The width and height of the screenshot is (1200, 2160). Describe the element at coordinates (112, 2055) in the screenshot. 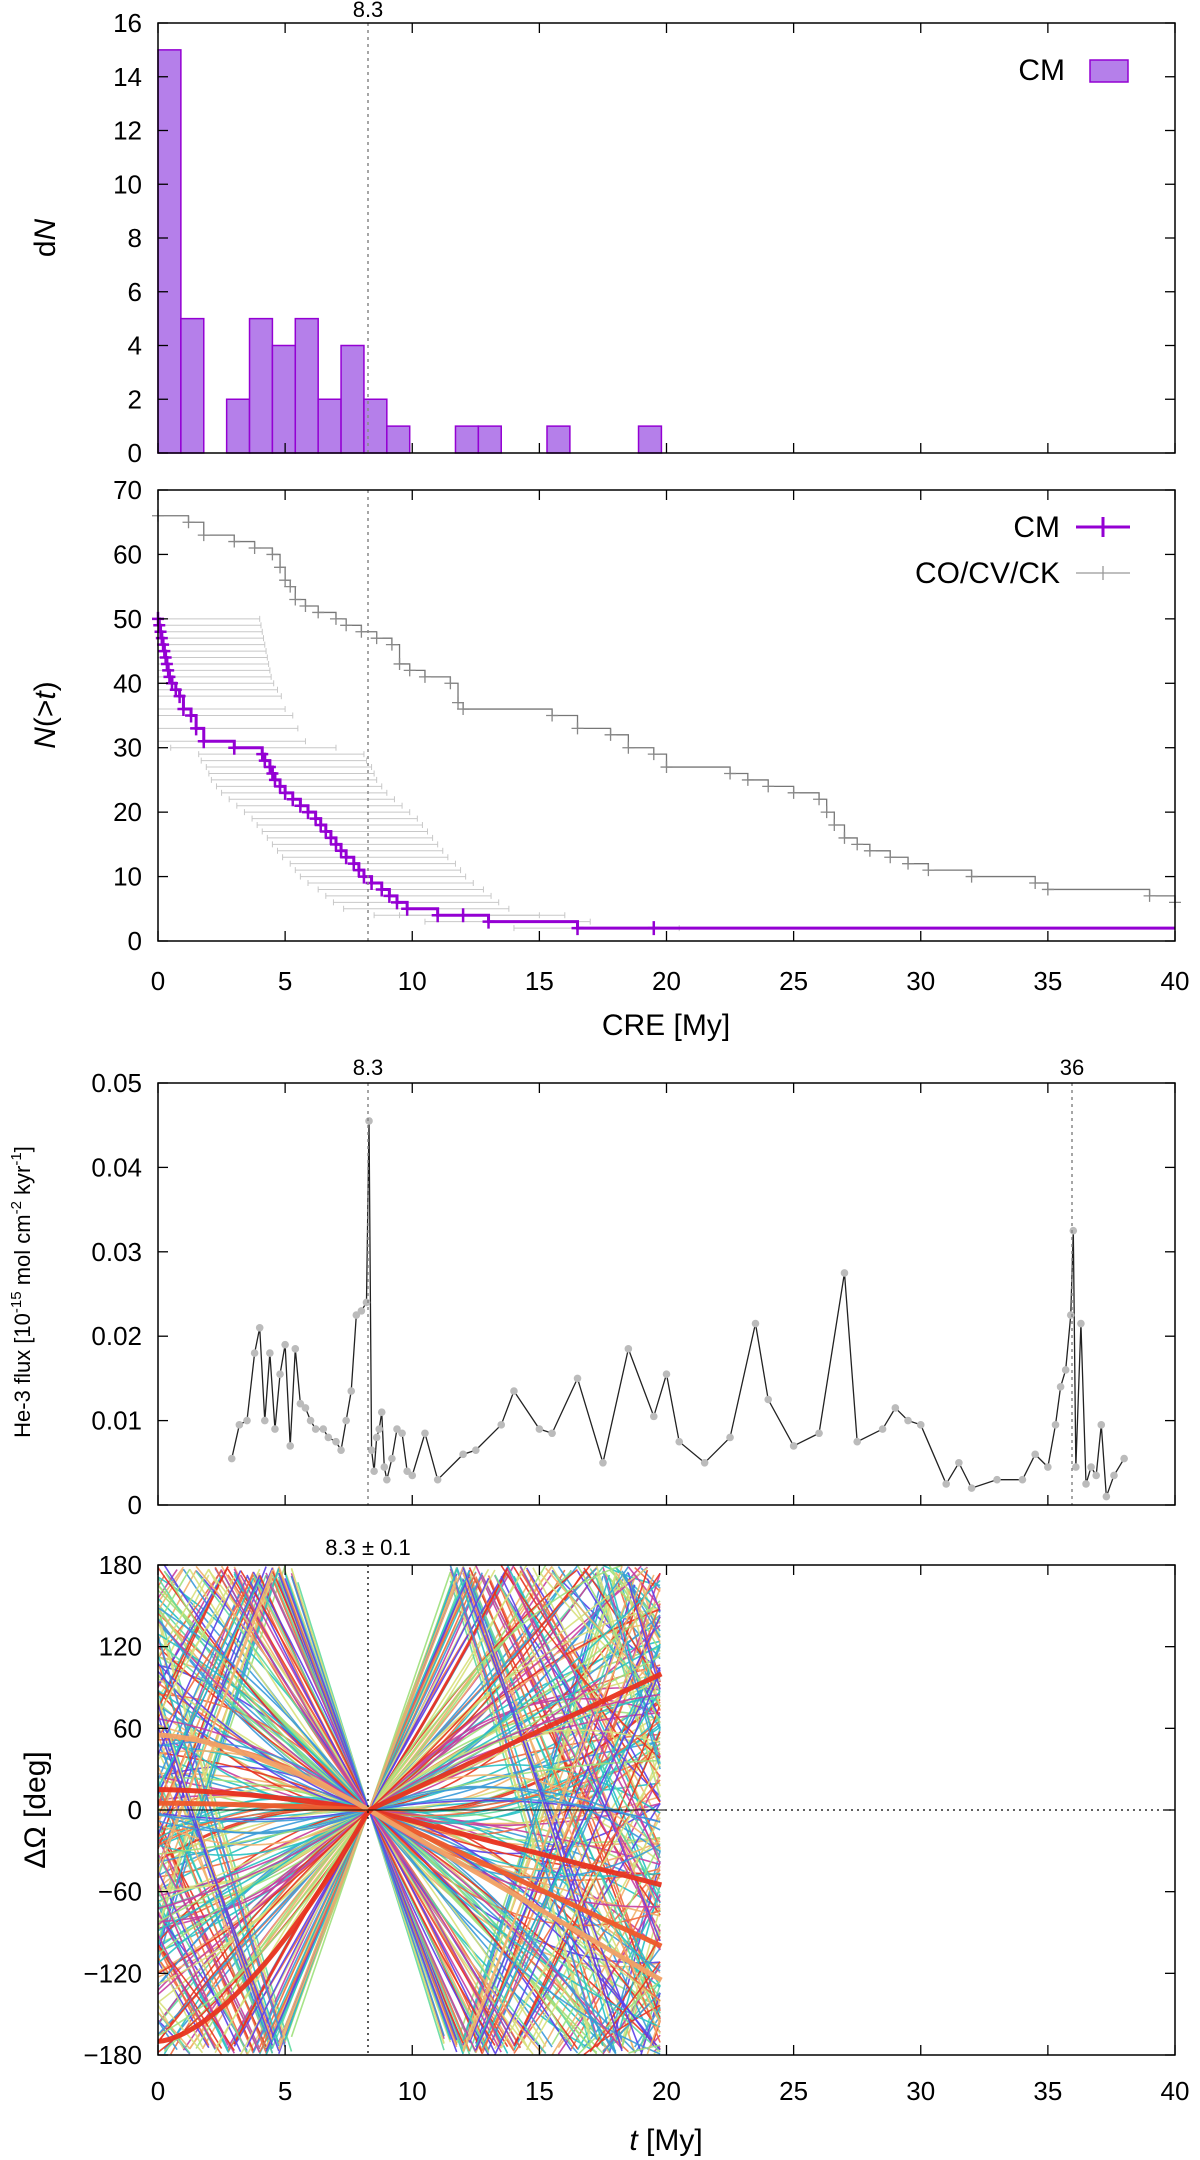

I see `y-tick-label: −180` at that location.